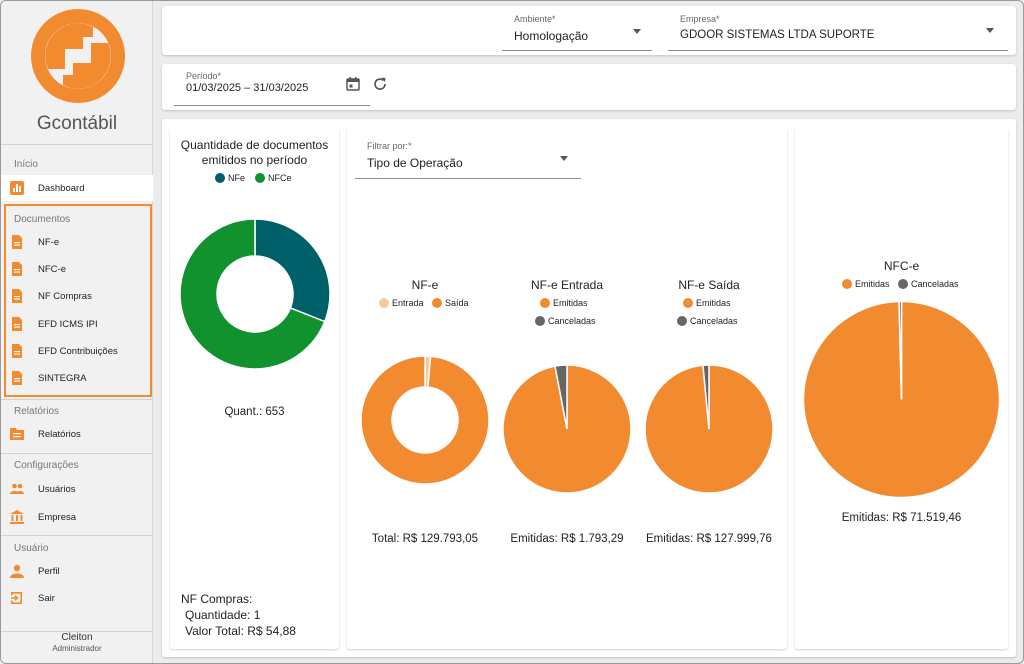 The image size is (1024, 664). What do you see at coordinates (204, 76) in the screenshot?
I see `periodo-label: Período*` at bounding box center [204, 76].